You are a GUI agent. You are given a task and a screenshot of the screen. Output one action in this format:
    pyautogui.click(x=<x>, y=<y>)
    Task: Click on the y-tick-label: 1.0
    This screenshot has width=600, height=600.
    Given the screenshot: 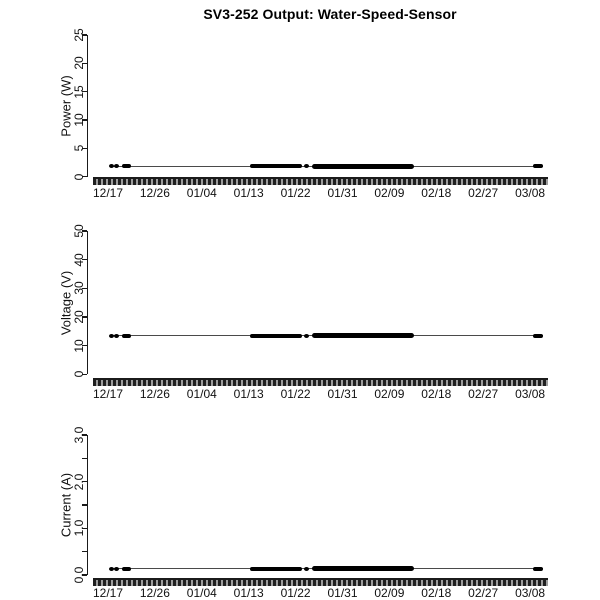 What is the action you would take?
    pyautogui.click(x=79, y=528)
    